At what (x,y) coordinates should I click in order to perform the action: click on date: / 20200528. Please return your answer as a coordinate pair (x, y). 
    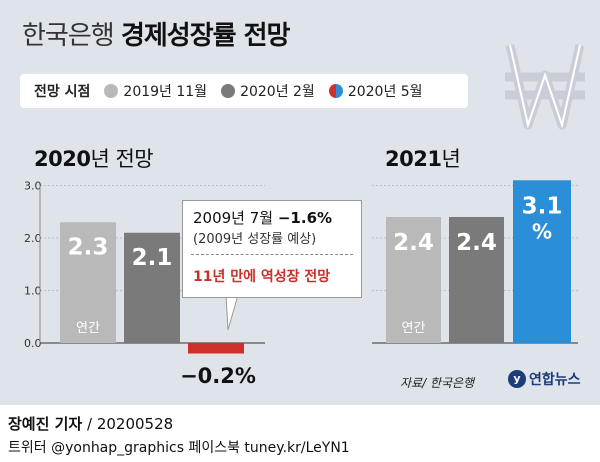
    Looking at the image, I should click on (128, 424).